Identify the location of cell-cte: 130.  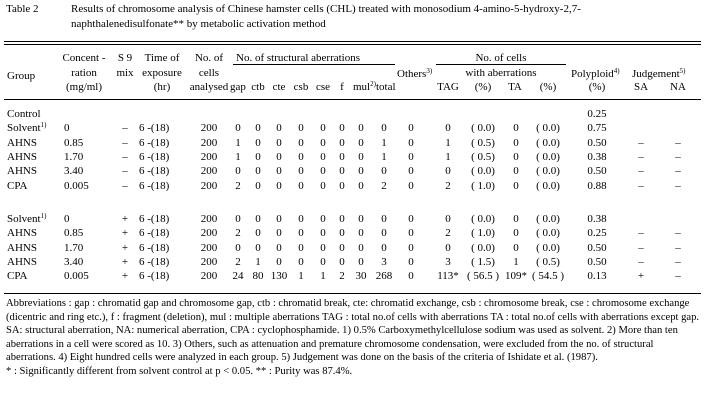
(279, 276).